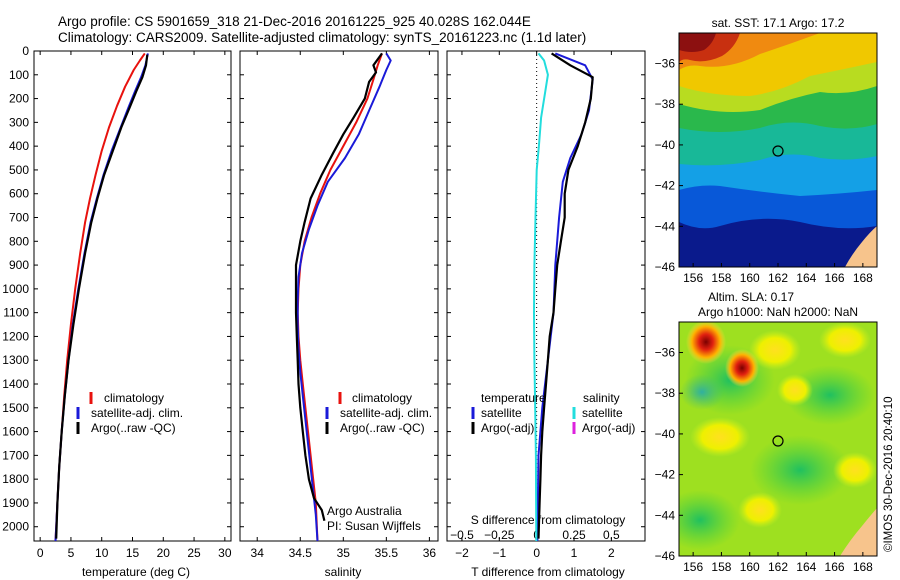 This screenshot has height=580, width=900. What do you see at coordinates (16, 313) in the screenshot?
I see `depth-tick-label: 1100` at bounding box center [16, 313].